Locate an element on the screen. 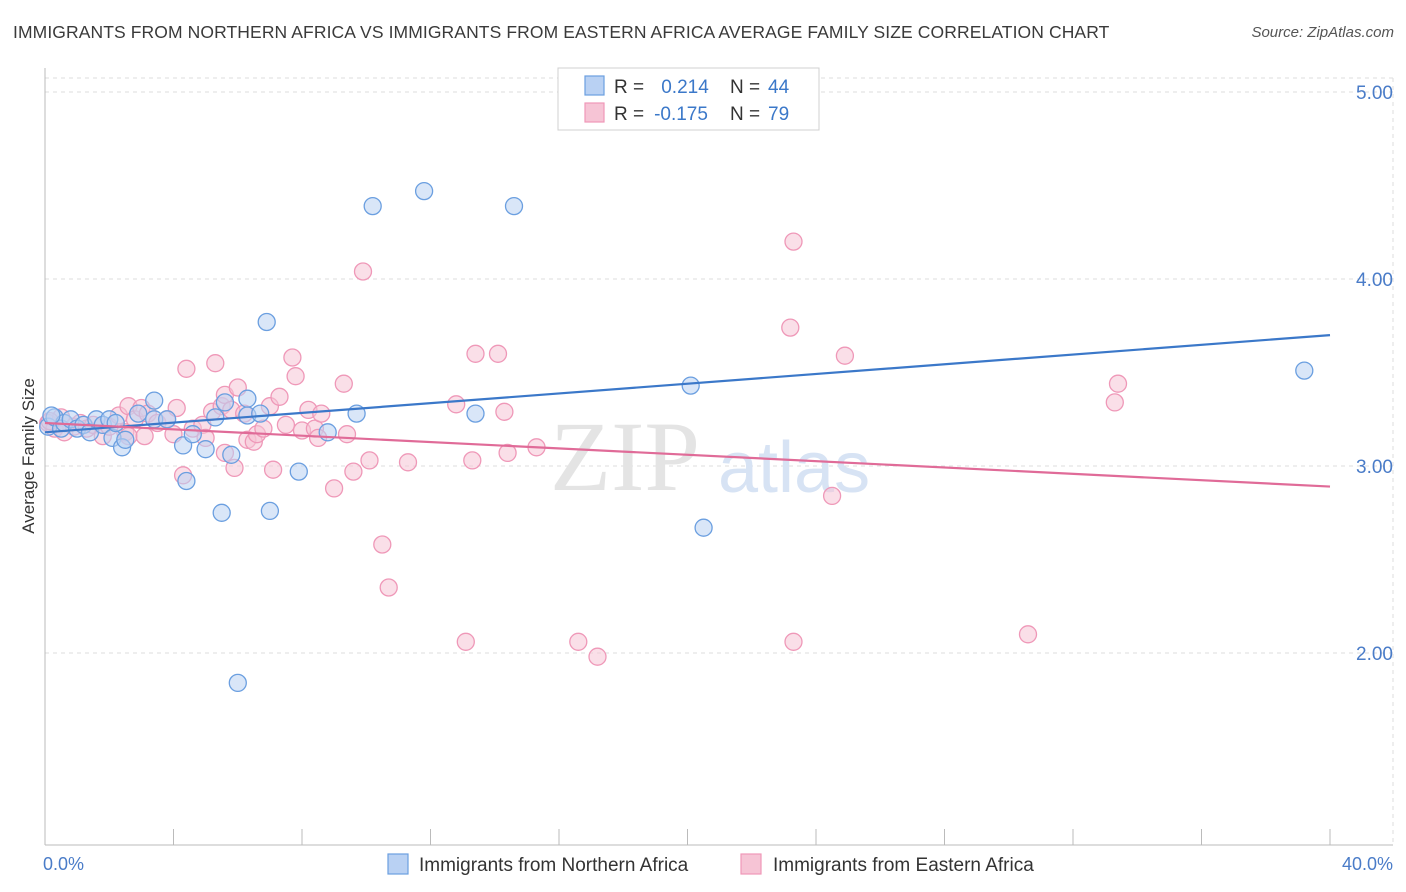 The height and width of the screenshot is (892, 1406). x-tick-label-min: 0.0% is located at coordinates (63, 864).